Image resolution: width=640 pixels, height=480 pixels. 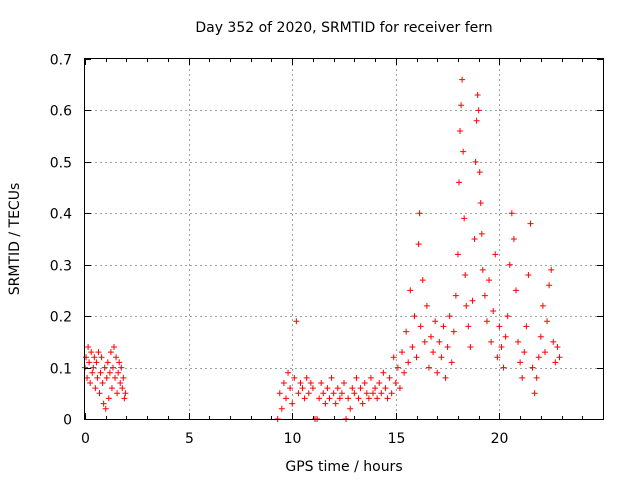 I want to click on x-tick-label: 15, so click(x=397, y=439).